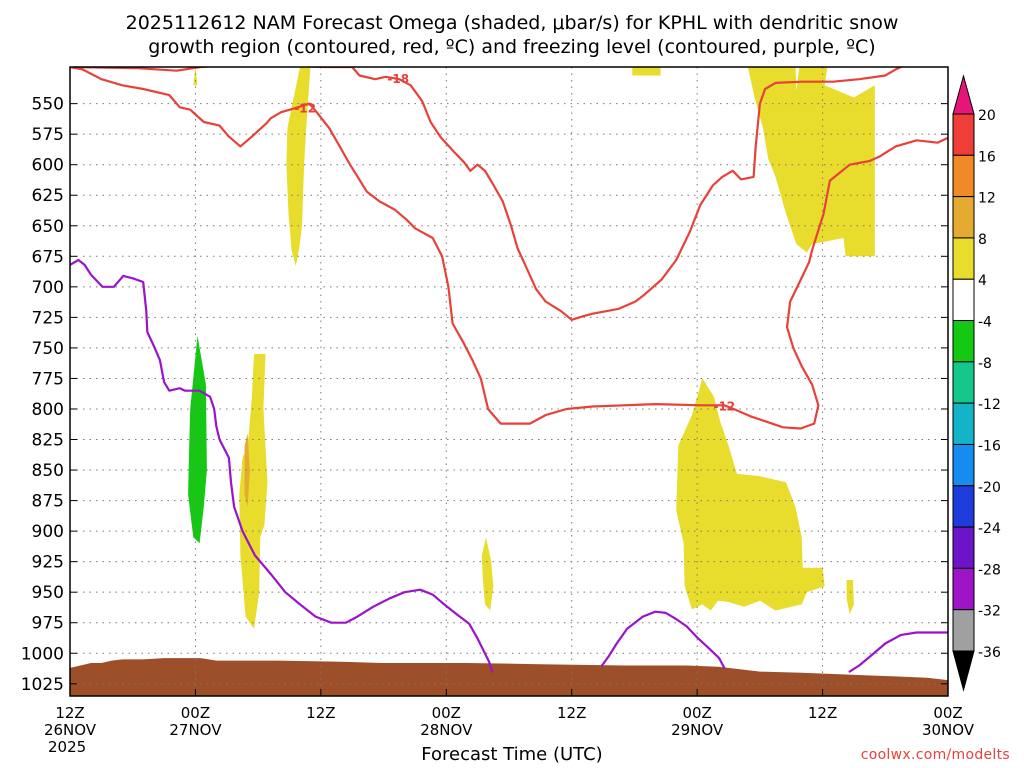 This screenshot has width=1024, height=768. Describe the element at coordinates (989, 653) in the screenshot. I see `colorbar-label-13: -36` at that location.